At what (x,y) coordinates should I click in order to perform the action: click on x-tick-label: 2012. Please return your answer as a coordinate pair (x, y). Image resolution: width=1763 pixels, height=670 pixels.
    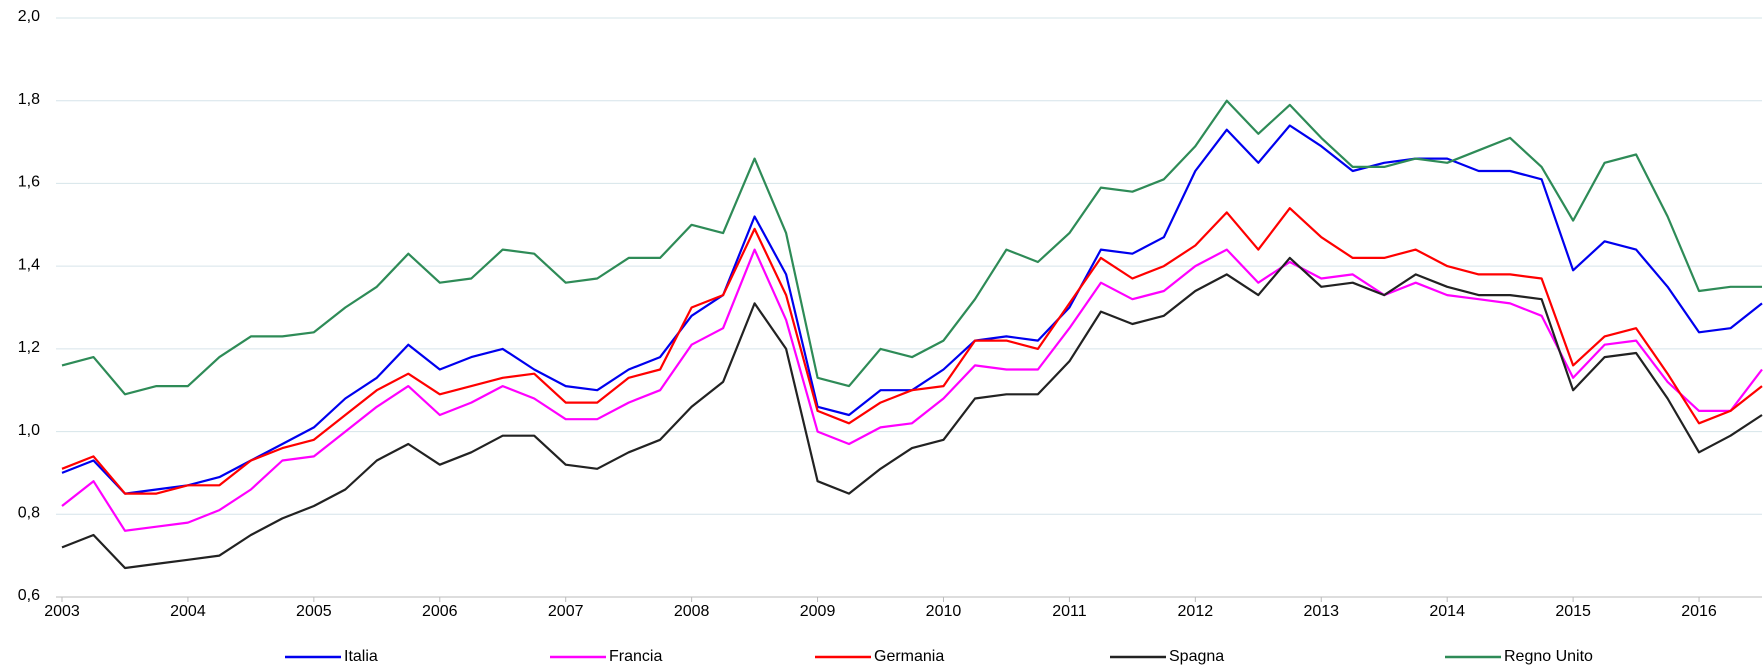
    Looking at the image, I should click on (1196, 611).